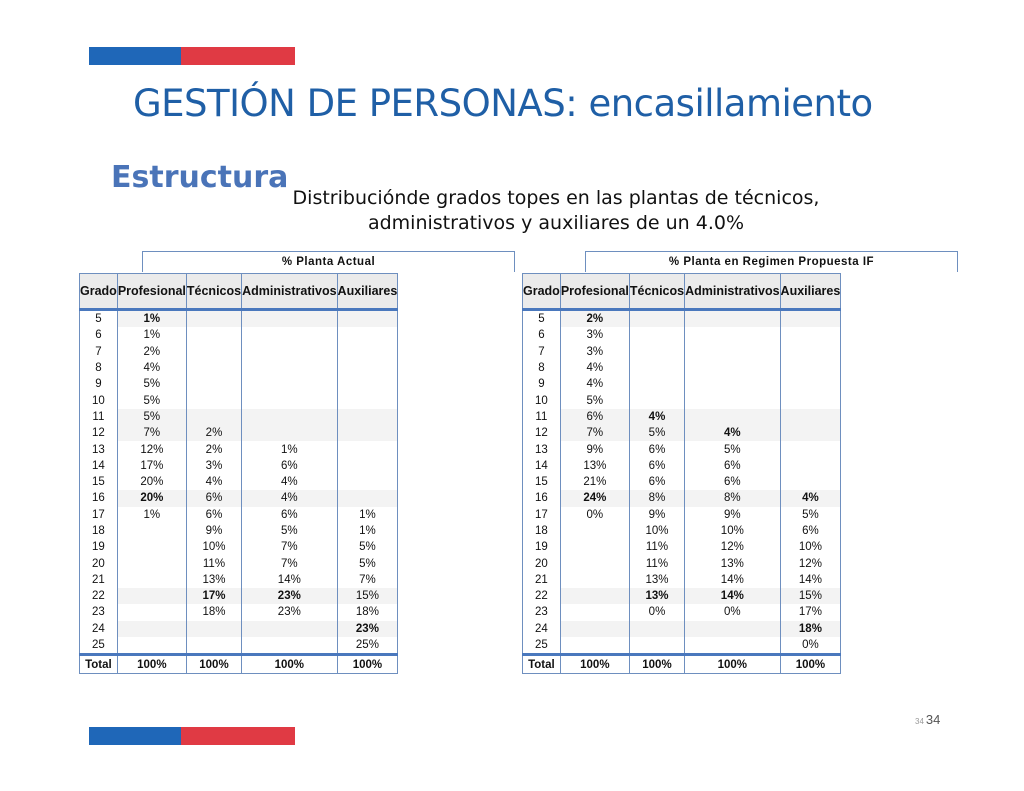  I want to click on table-cell: 23, so click(98, 612).